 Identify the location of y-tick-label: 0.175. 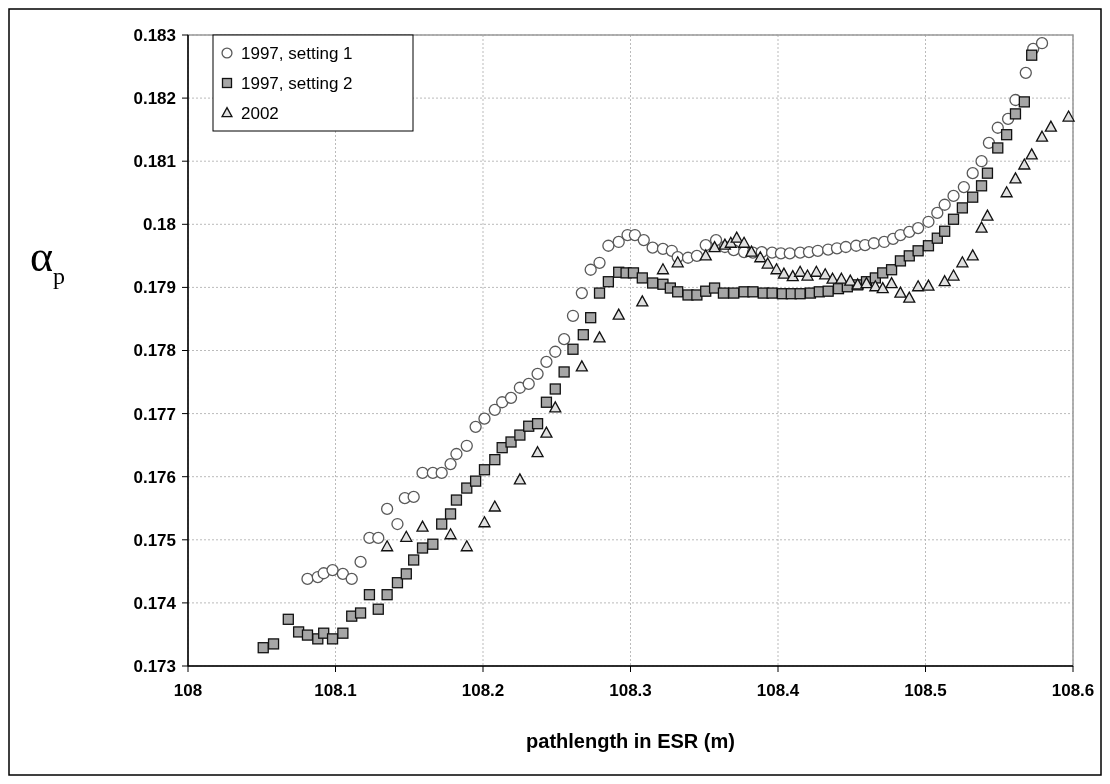
(154, 540).